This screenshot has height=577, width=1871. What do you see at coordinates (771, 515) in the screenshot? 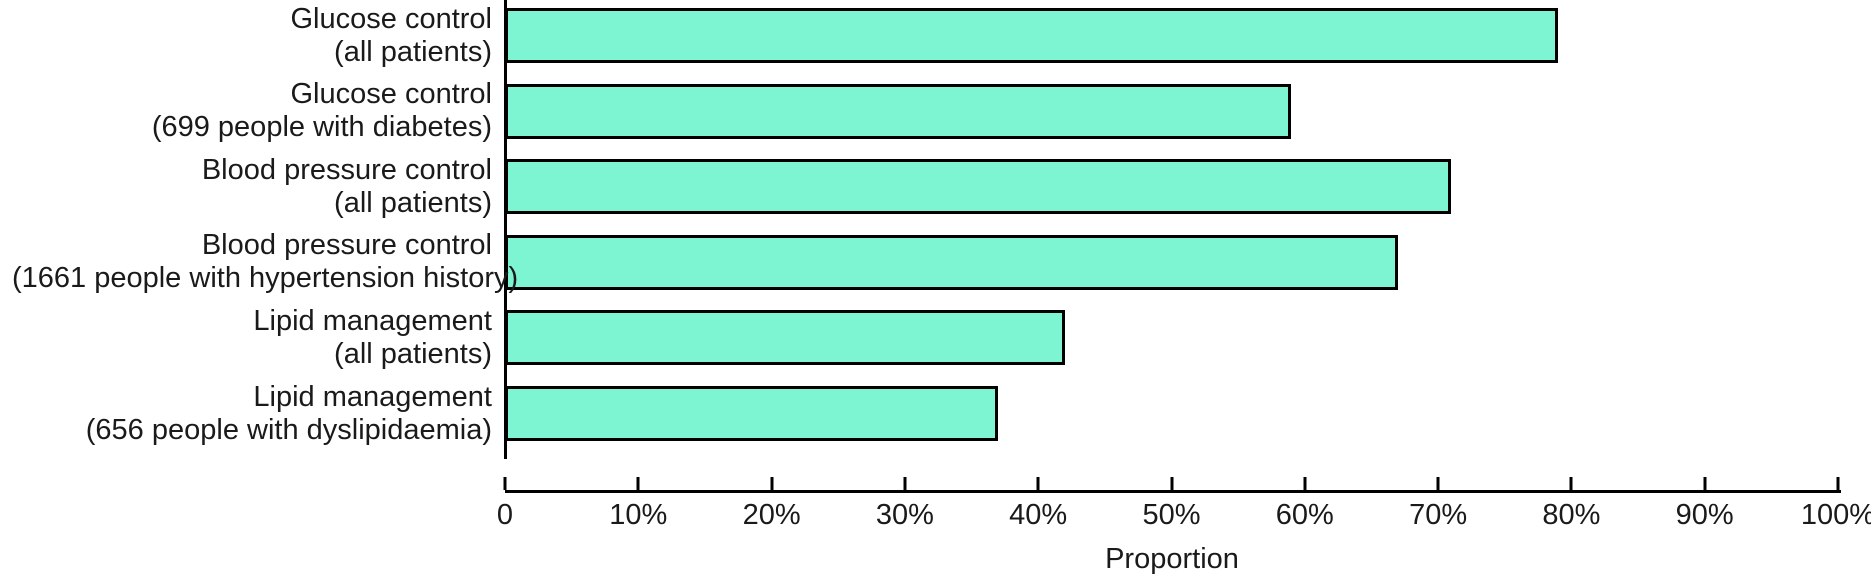
I see `x-tick-label: 20%` at bounding box center [771, 515].